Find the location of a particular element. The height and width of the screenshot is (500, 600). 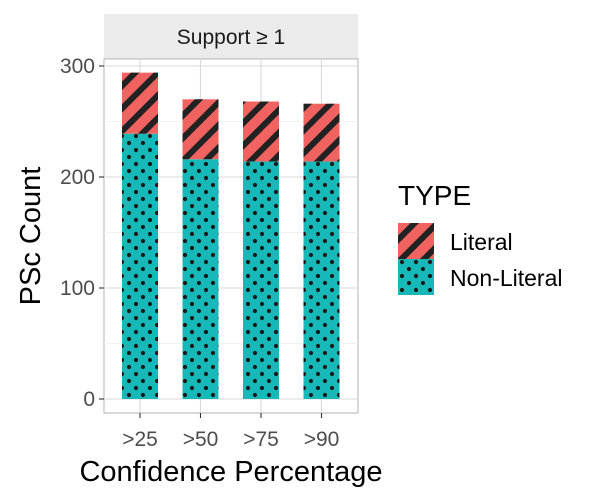

facet-strip is located at coordinates (231, 36).